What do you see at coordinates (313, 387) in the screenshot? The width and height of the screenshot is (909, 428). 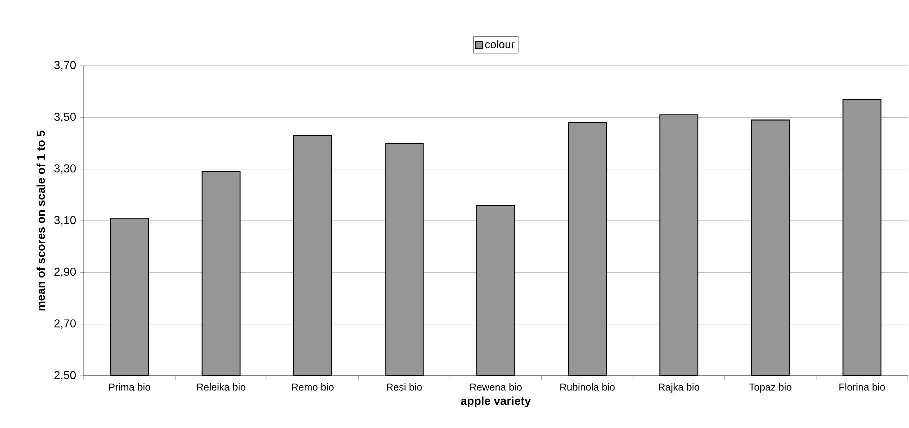 I see `x-tick-label: Remo bio` at bounding box center [313, 387].